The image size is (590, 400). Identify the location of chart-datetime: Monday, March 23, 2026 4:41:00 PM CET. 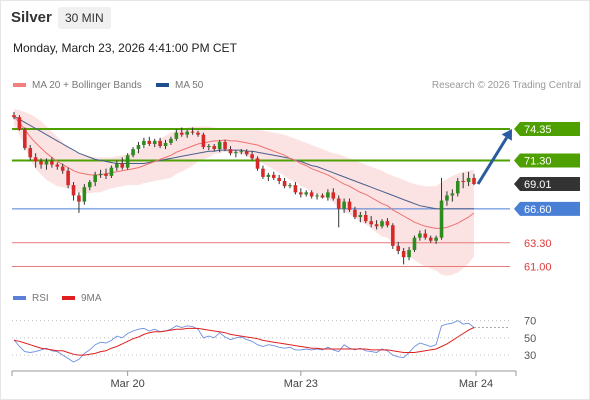
(125, 48).